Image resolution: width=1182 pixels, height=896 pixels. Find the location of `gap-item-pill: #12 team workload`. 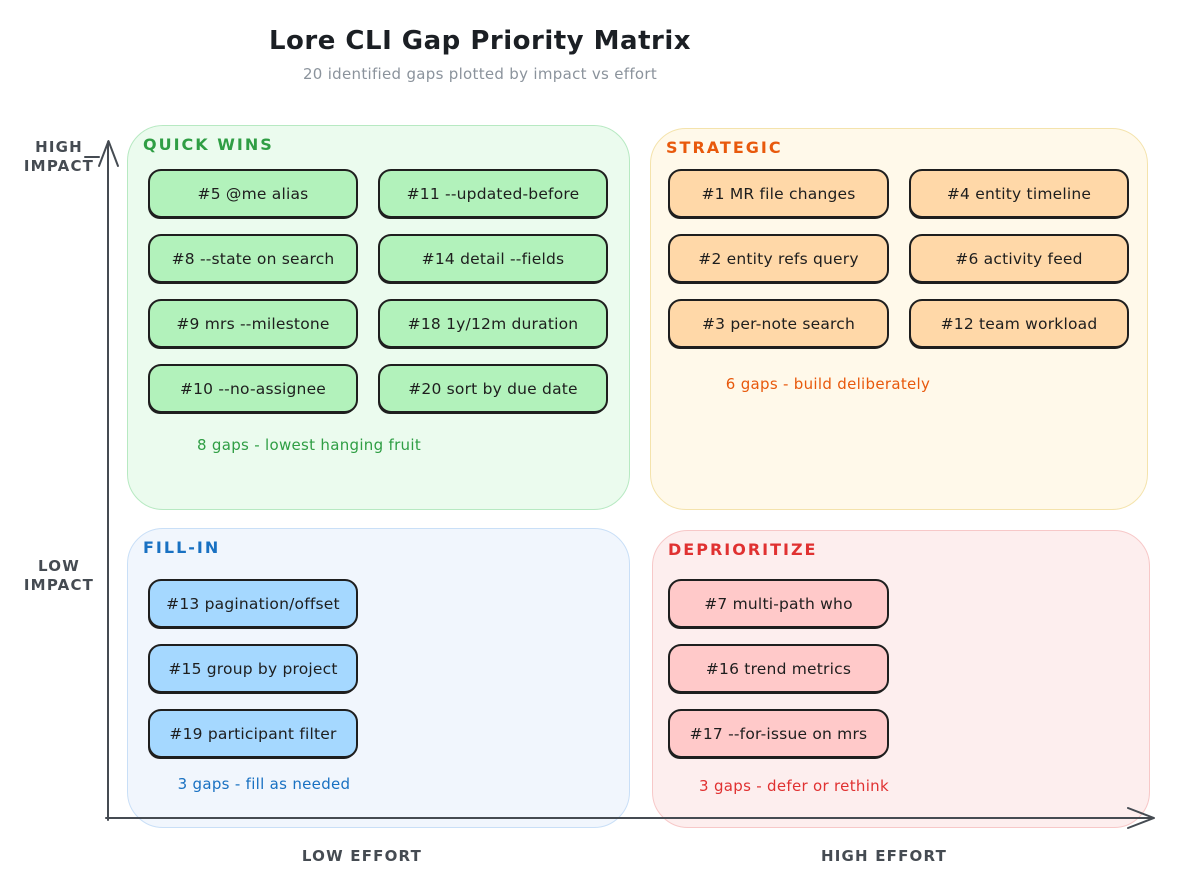

gap-item-pill: #12 team workload is located at coordinates (1019, 323).